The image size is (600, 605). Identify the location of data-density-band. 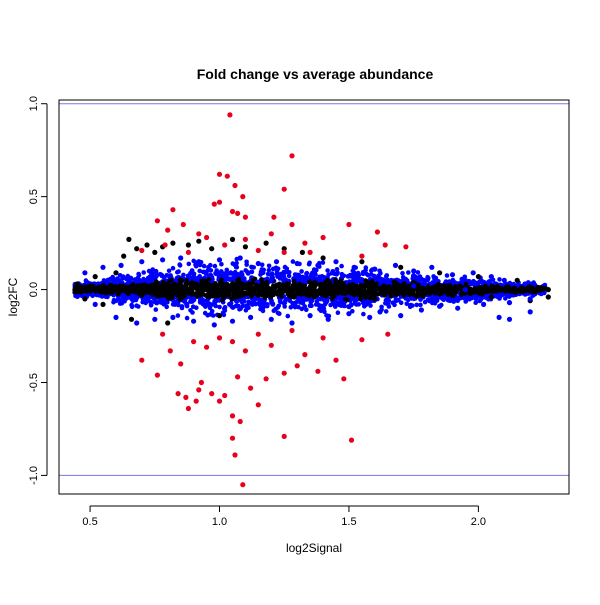
(310, 288).